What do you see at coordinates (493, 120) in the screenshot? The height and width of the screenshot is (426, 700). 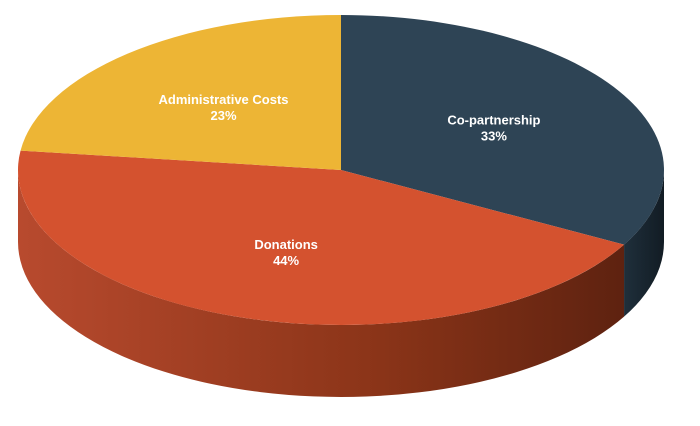 I see `slice-label-co-partnership: Co-partnership` at bounding box center [493, 120].